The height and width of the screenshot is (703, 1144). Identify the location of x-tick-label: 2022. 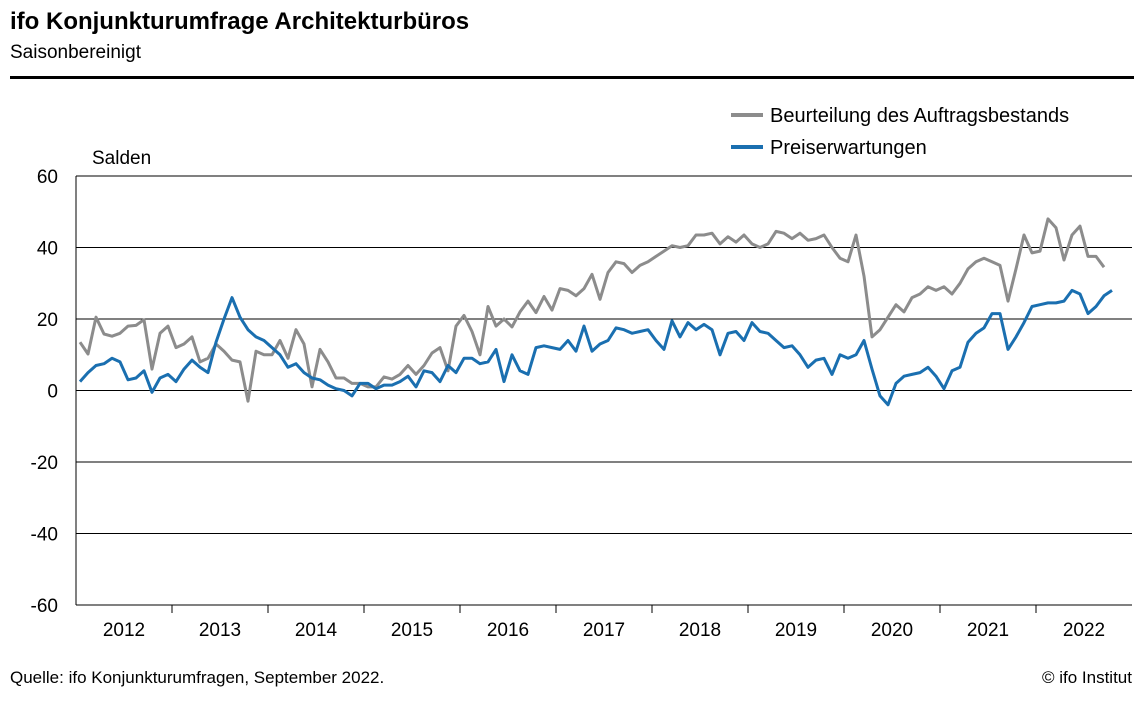
(1084, 630).